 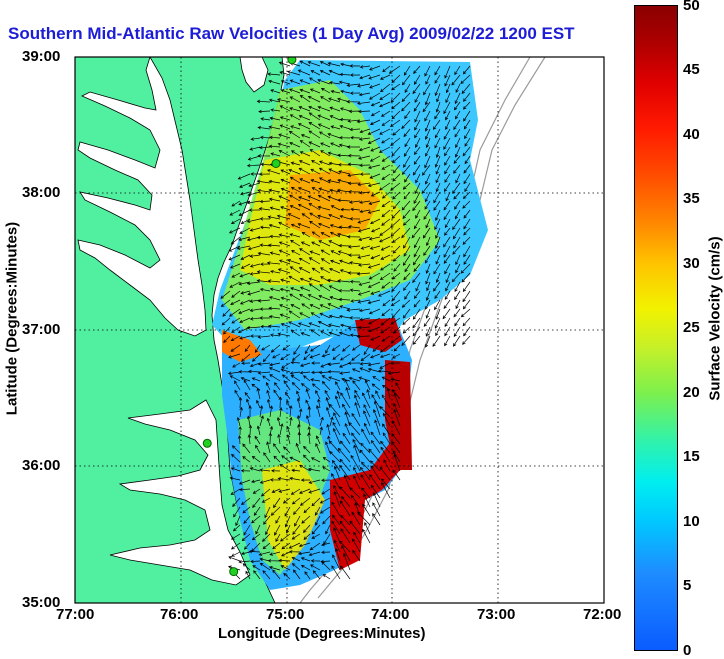 What do you see at coordinates (41, 602) in the screenshot?
I see `y-tick-label: 35:00` at bounding box center [41, 602].